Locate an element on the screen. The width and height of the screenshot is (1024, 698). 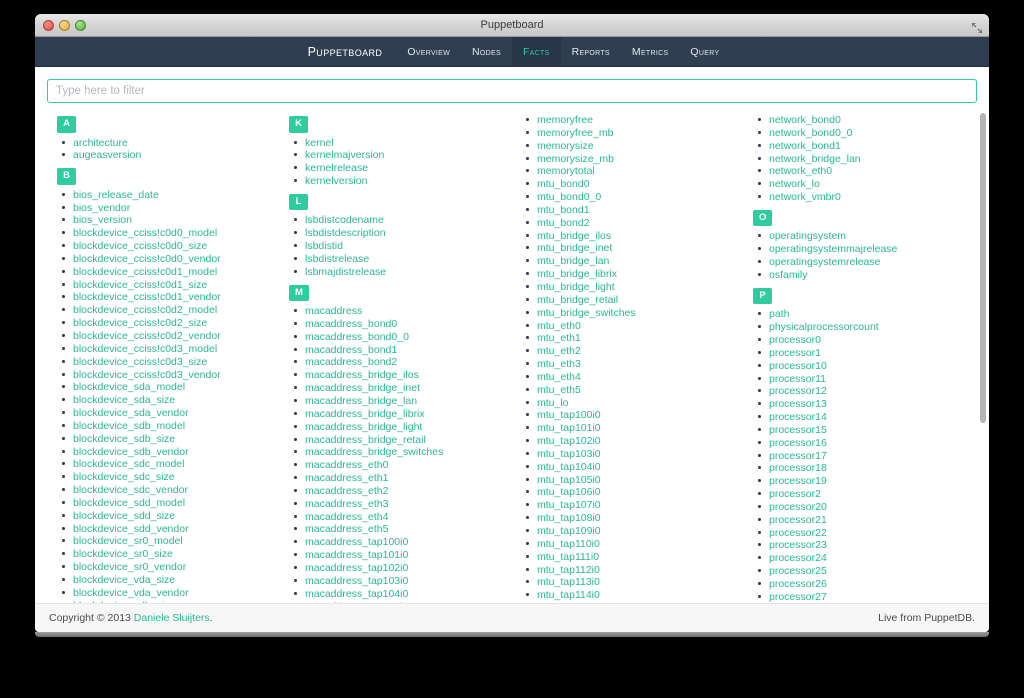
fact-link: mtu_bridge_switches is located at coordinates (586, 312).